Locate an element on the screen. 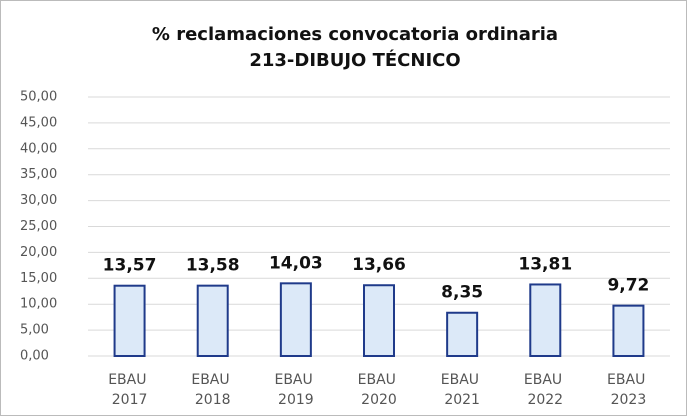  value-label: 13,81 is located at coordinates (545, 264).